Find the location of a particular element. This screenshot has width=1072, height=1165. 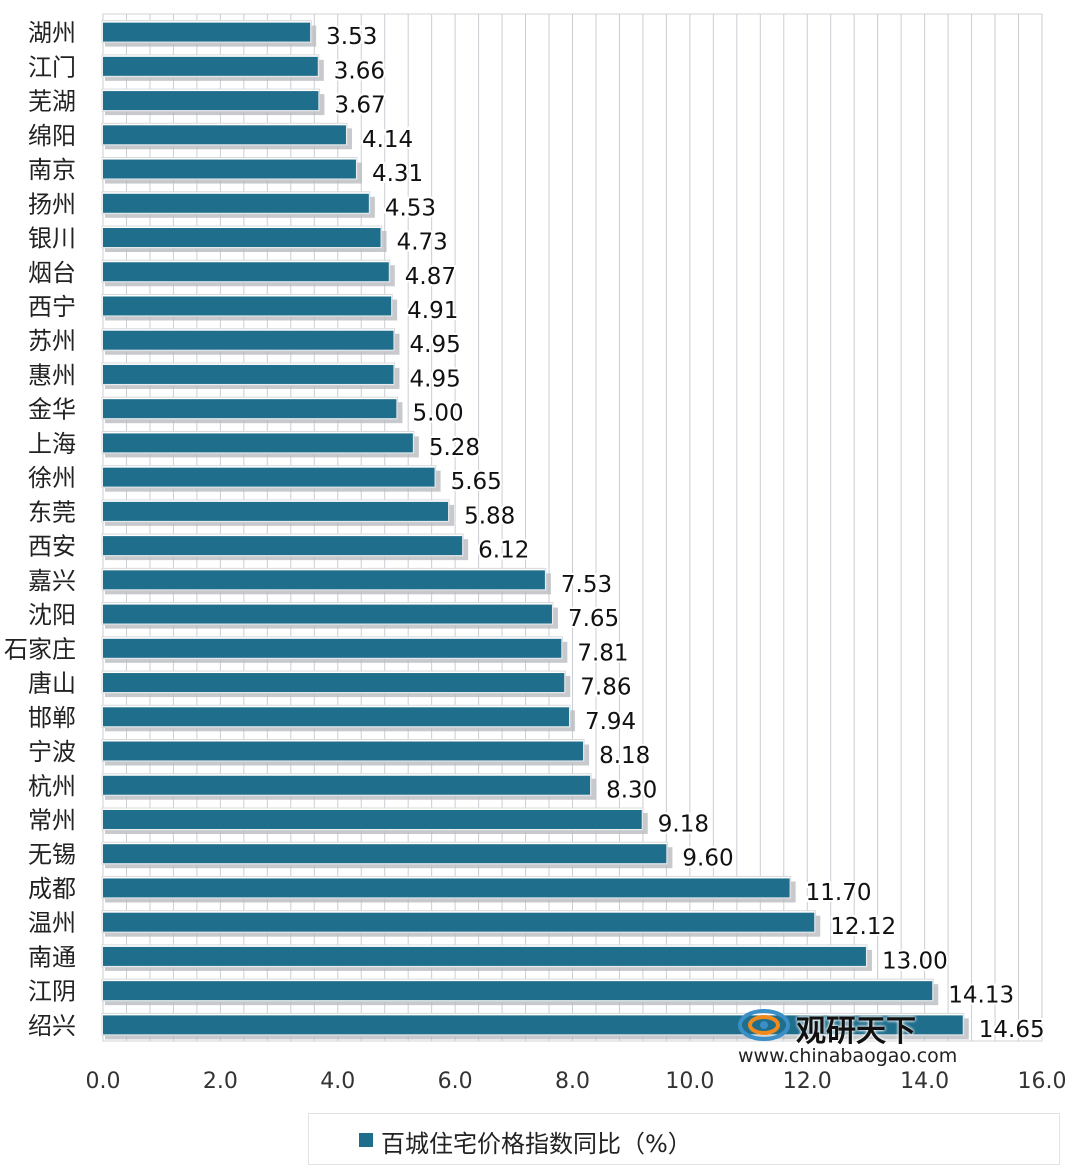

data-label: 5.88 is located at coordinates (489, 516).